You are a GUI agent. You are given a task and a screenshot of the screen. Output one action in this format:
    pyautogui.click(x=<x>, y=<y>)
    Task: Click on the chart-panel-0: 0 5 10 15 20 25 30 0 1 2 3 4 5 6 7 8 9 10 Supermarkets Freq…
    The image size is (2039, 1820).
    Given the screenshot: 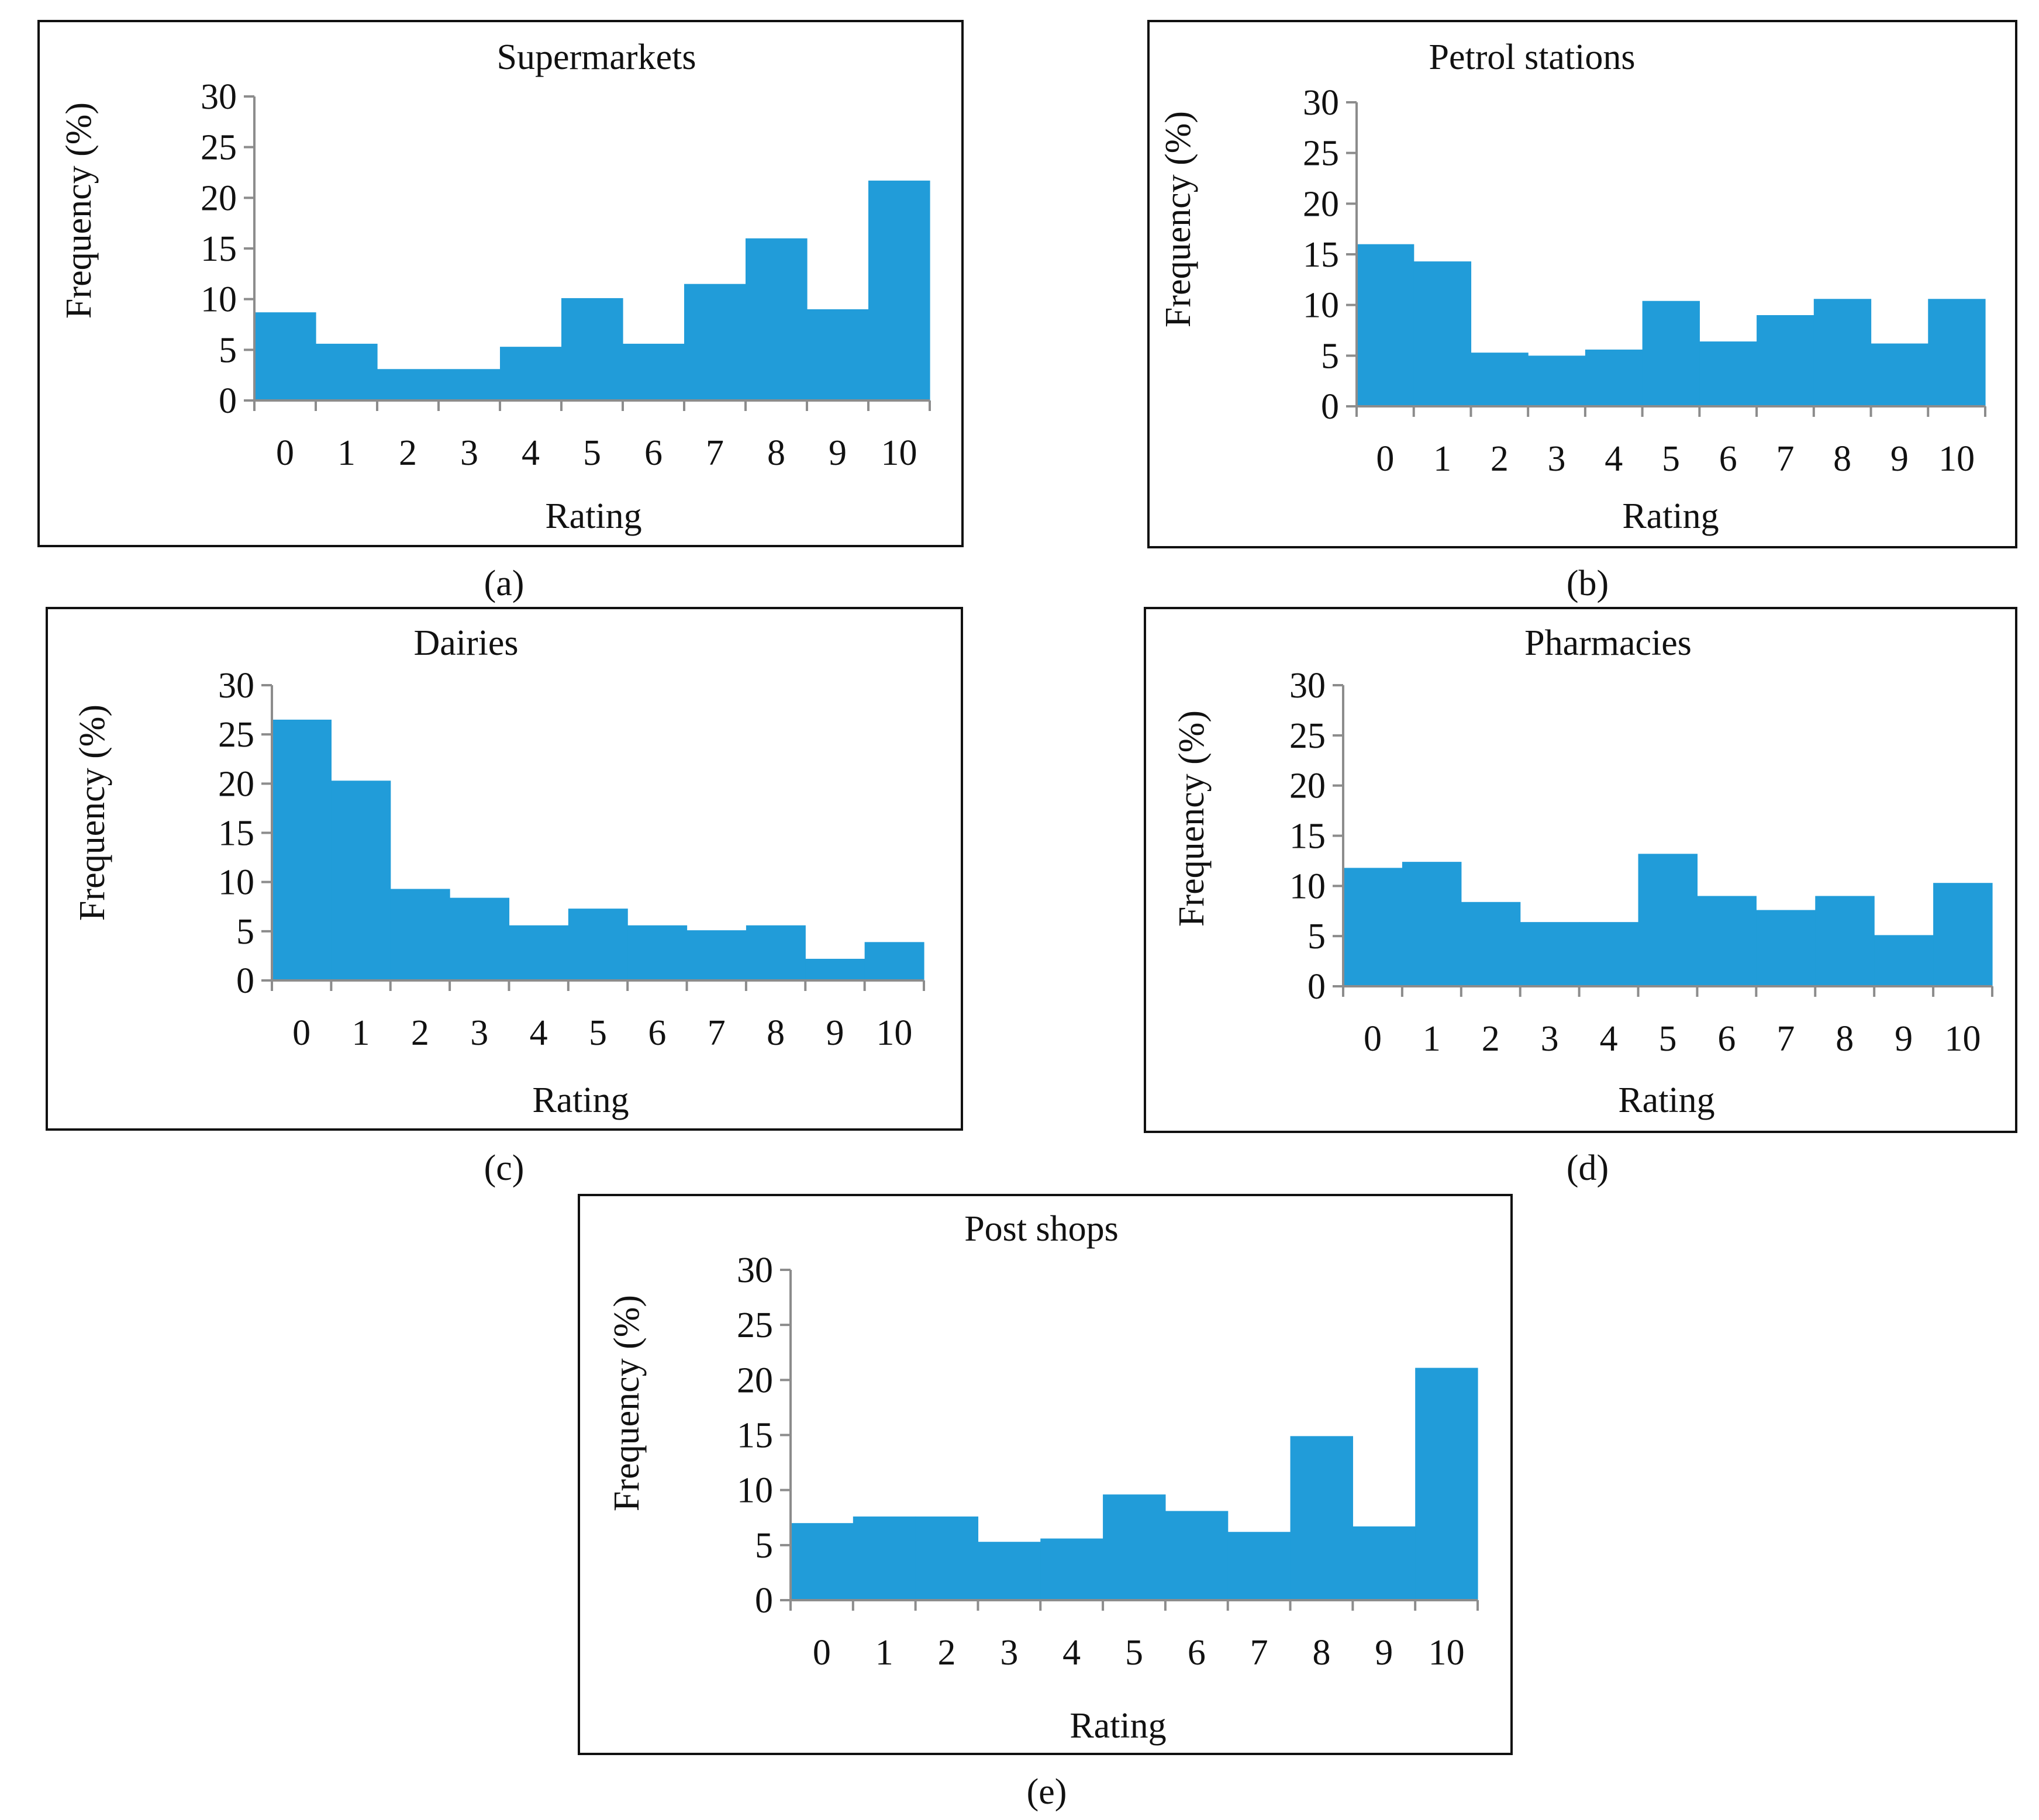 What is the action you would take?
    pyautogui.click(x=500, y=311)
    